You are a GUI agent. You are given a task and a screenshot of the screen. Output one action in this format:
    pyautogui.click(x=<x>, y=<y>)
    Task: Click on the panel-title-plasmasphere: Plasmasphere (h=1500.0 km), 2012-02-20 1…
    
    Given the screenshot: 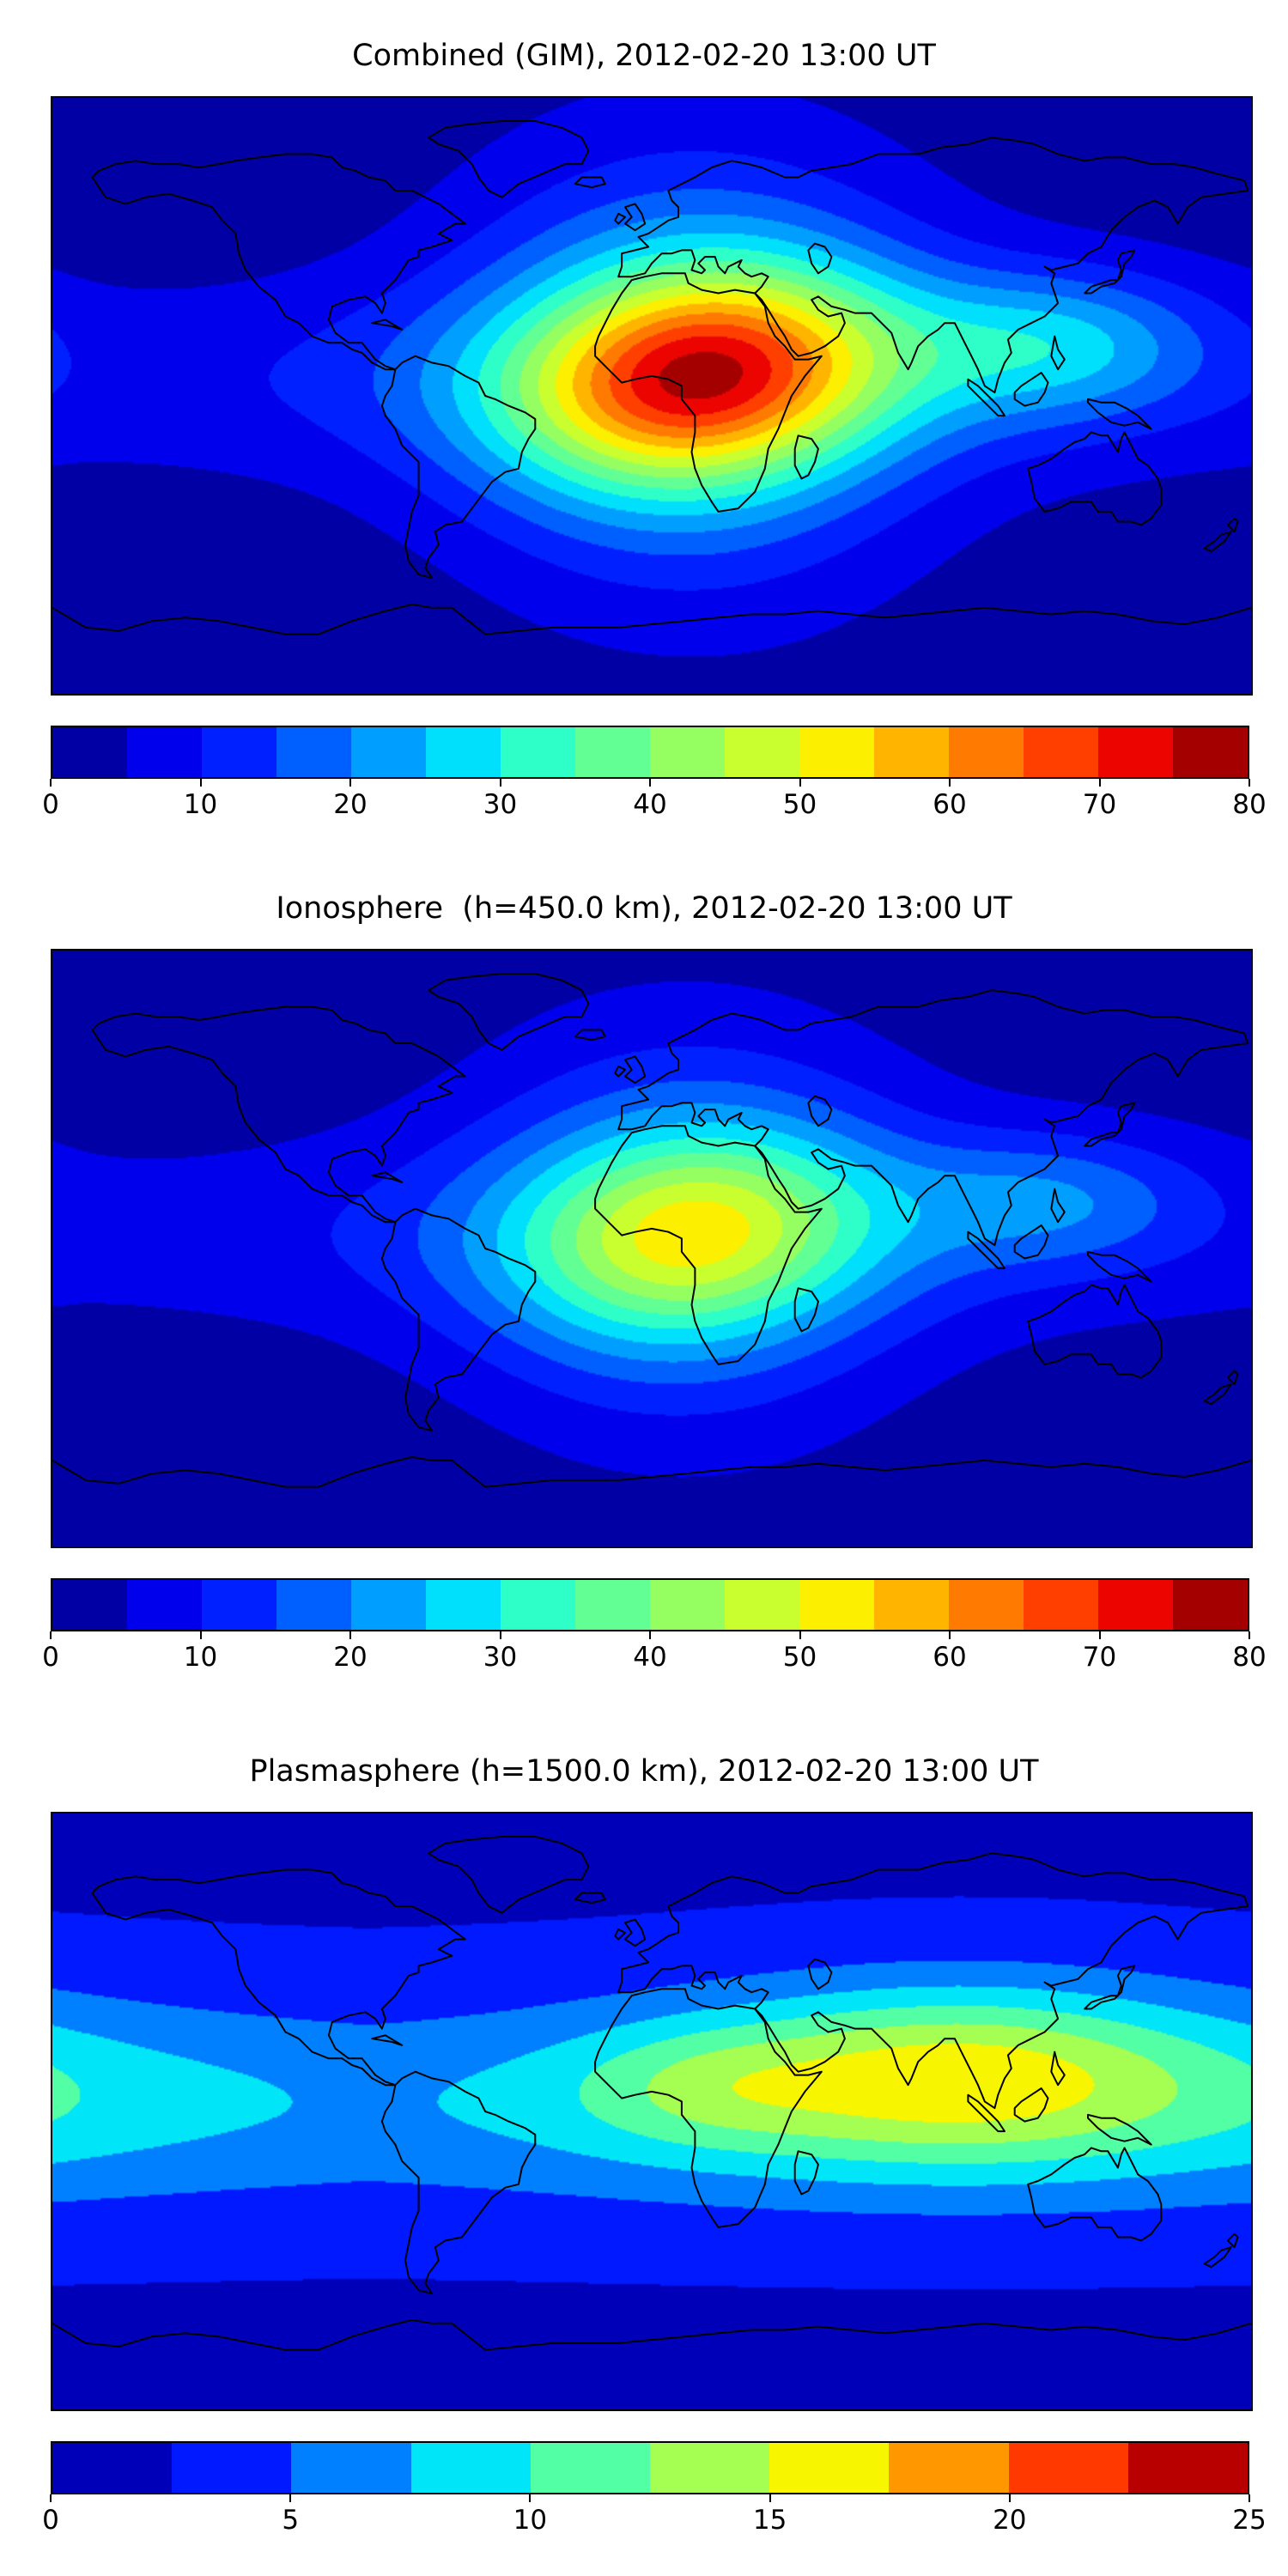 What is the action you would take?
    pyautogui.click(x=644, y=1771)
    